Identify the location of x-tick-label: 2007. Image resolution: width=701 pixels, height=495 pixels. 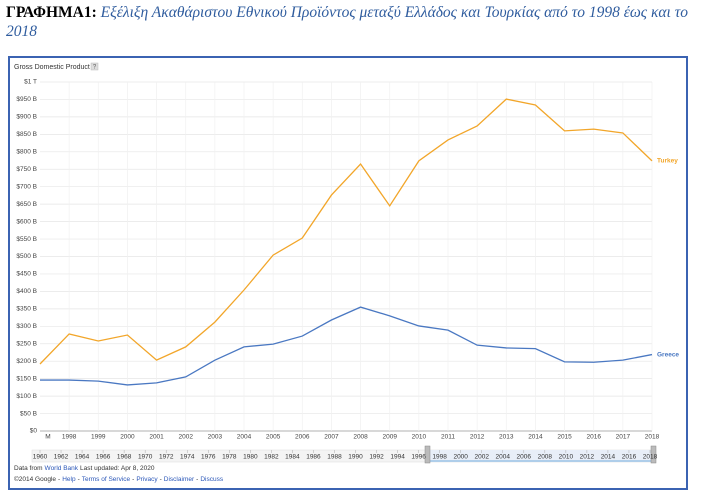
(331, 437).